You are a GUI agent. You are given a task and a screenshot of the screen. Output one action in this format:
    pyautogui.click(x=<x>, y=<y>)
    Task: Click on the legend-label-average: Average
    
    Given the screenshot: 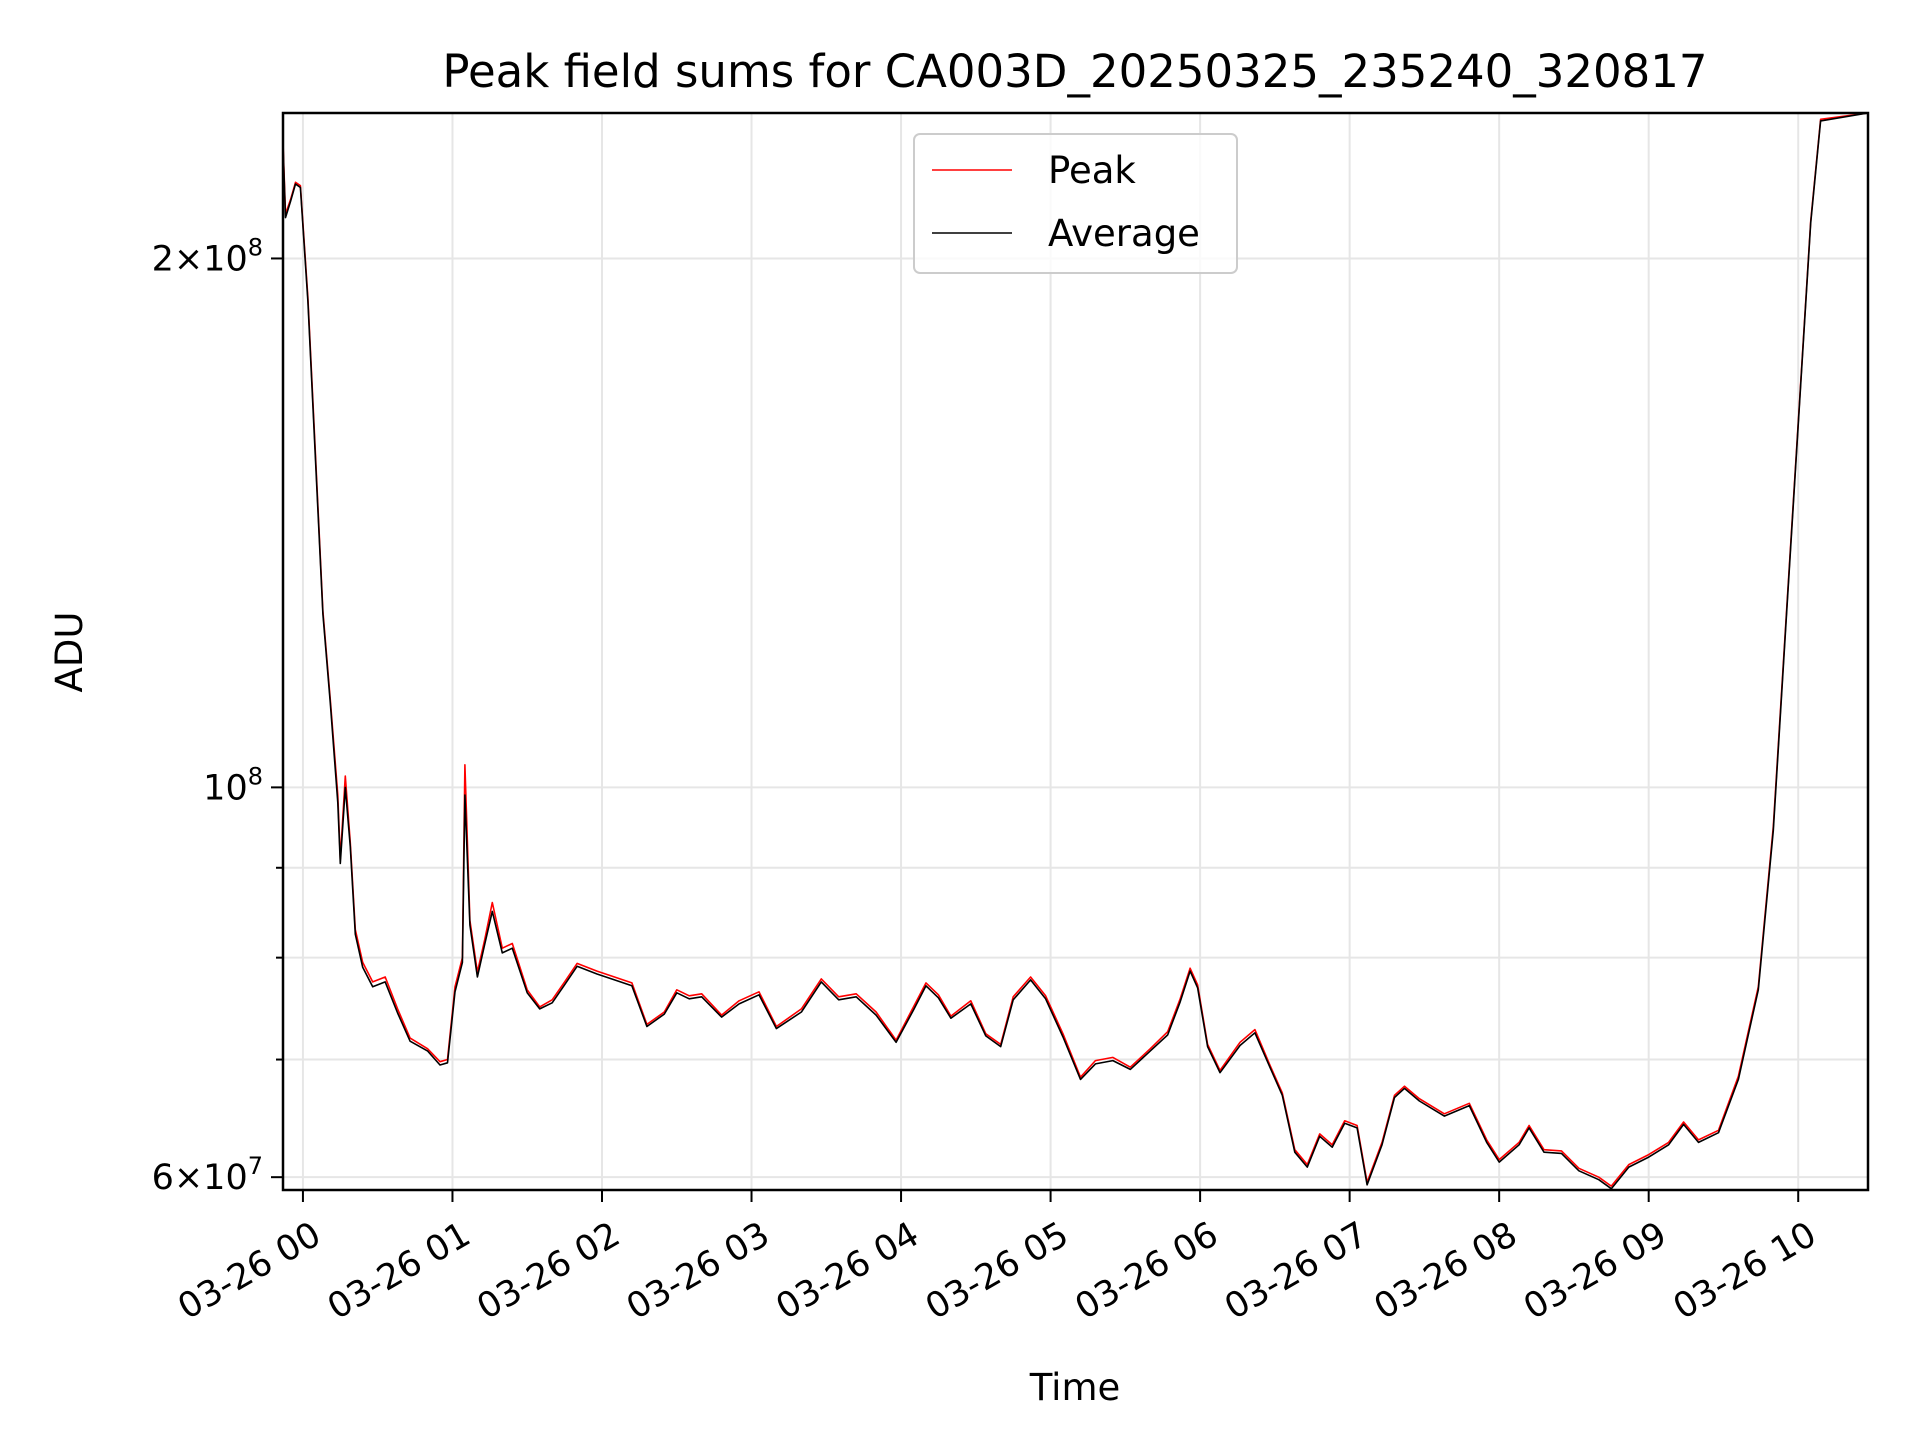 What is the action you would take?
    pyautogui.click(x=1124, y=233)
    